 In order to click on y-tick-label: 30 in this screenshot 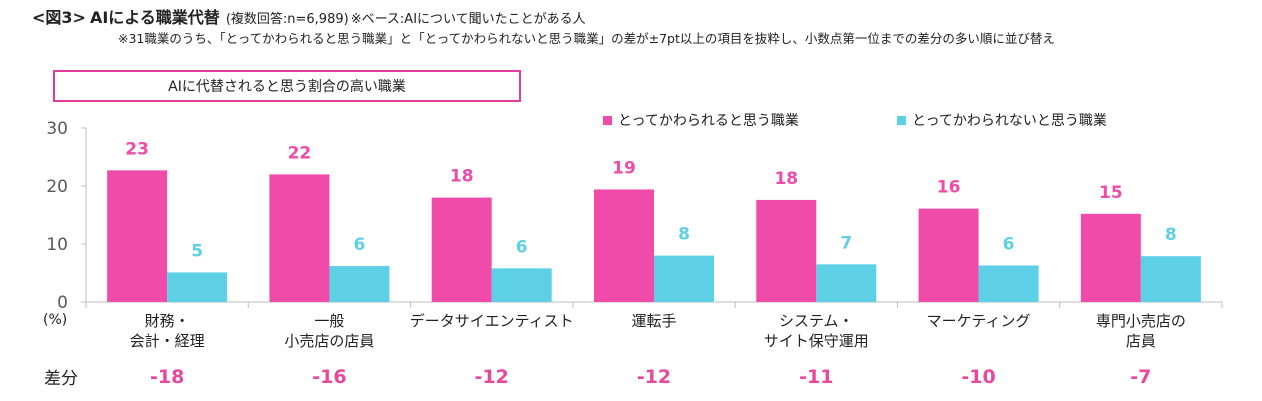, I will do `click(57, 129)`.